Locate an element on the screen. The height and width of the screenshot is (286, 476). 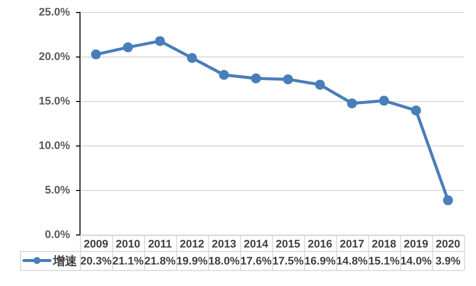
y-tick-label: 25.0% is located at coordinates (54, 12).